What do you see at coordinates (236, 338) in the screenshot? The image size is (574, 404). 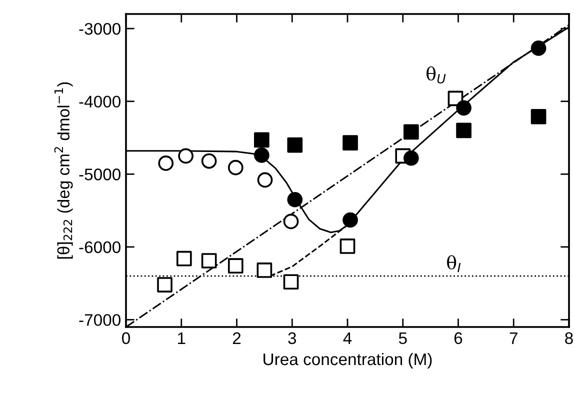 I see `x-tick-label: 2` at bounding box center [236, 338].